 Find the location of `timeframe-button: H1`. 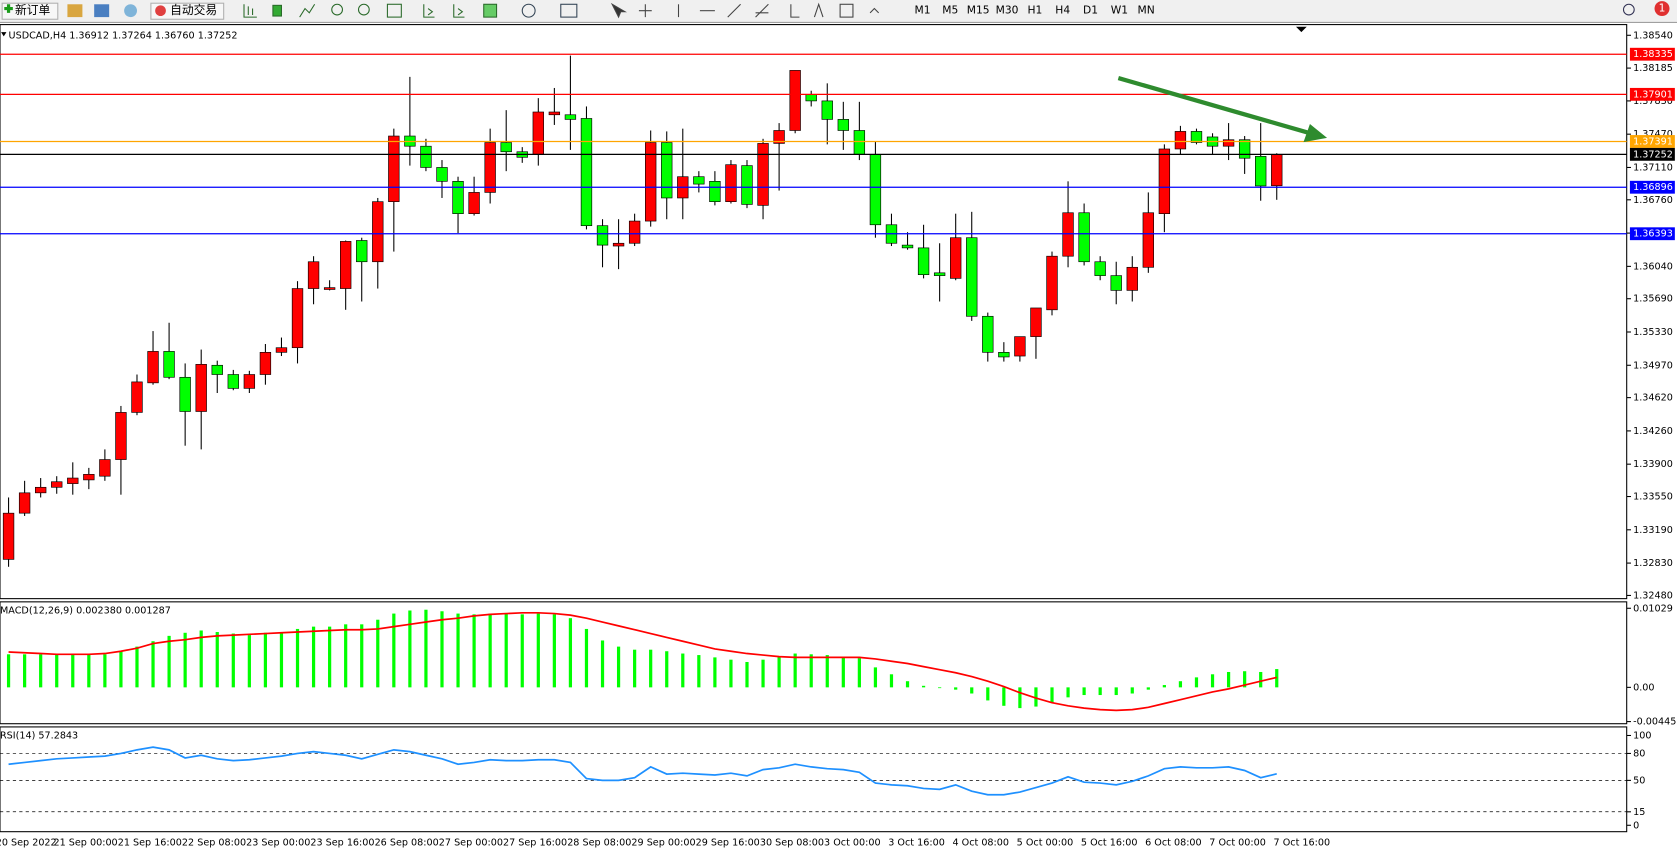

timeframe-button: H1 is located at coordinates (1034, 10).